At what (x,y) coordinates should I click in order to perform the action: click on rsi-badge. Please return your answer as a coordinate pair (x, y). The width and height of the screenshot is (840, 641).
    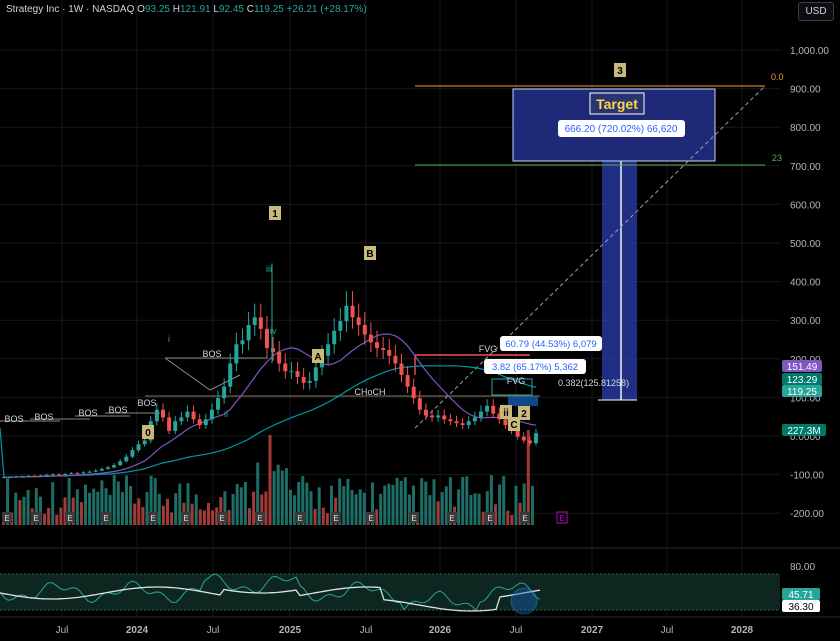
    Looking at the image, I should click on (801, 594).